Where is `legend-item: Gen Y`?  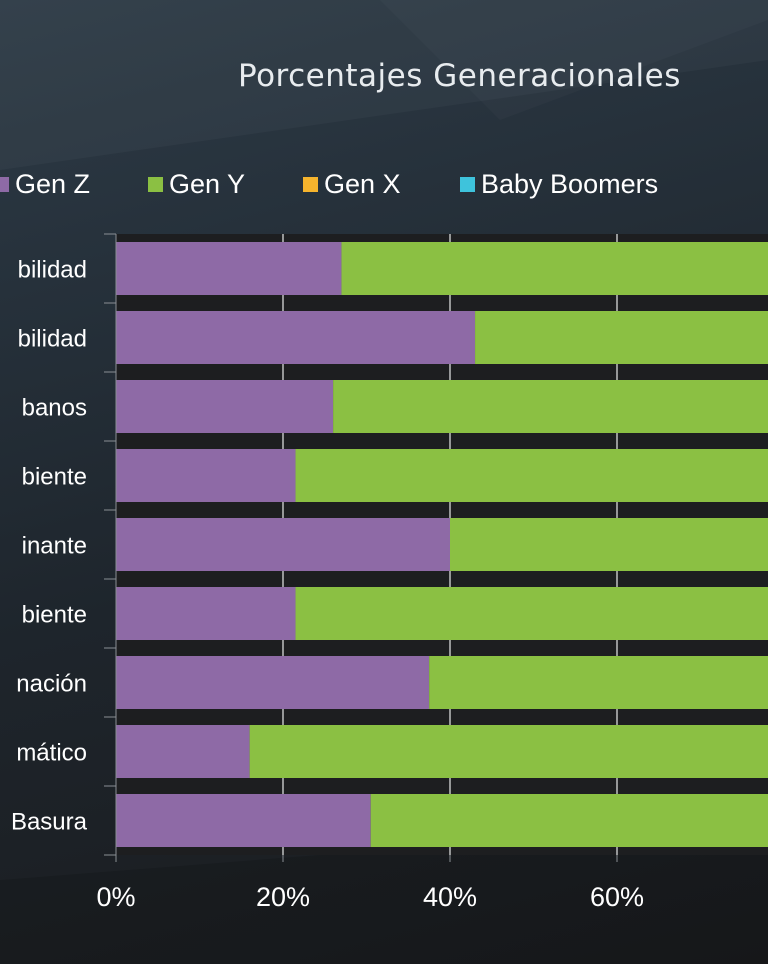 legend-item: Gen Y is located at coordinates (196, 184).